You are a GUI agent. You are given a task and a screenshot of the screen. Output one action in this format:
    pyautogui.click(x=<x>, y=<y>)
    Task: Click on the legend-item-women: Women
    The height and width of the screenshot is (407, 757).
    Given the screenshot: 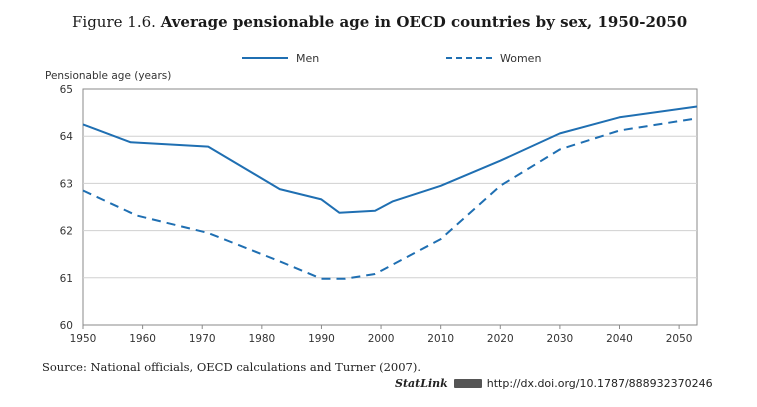 What is the action you would take?
    pyautogui.click(x=493, y=58)
    